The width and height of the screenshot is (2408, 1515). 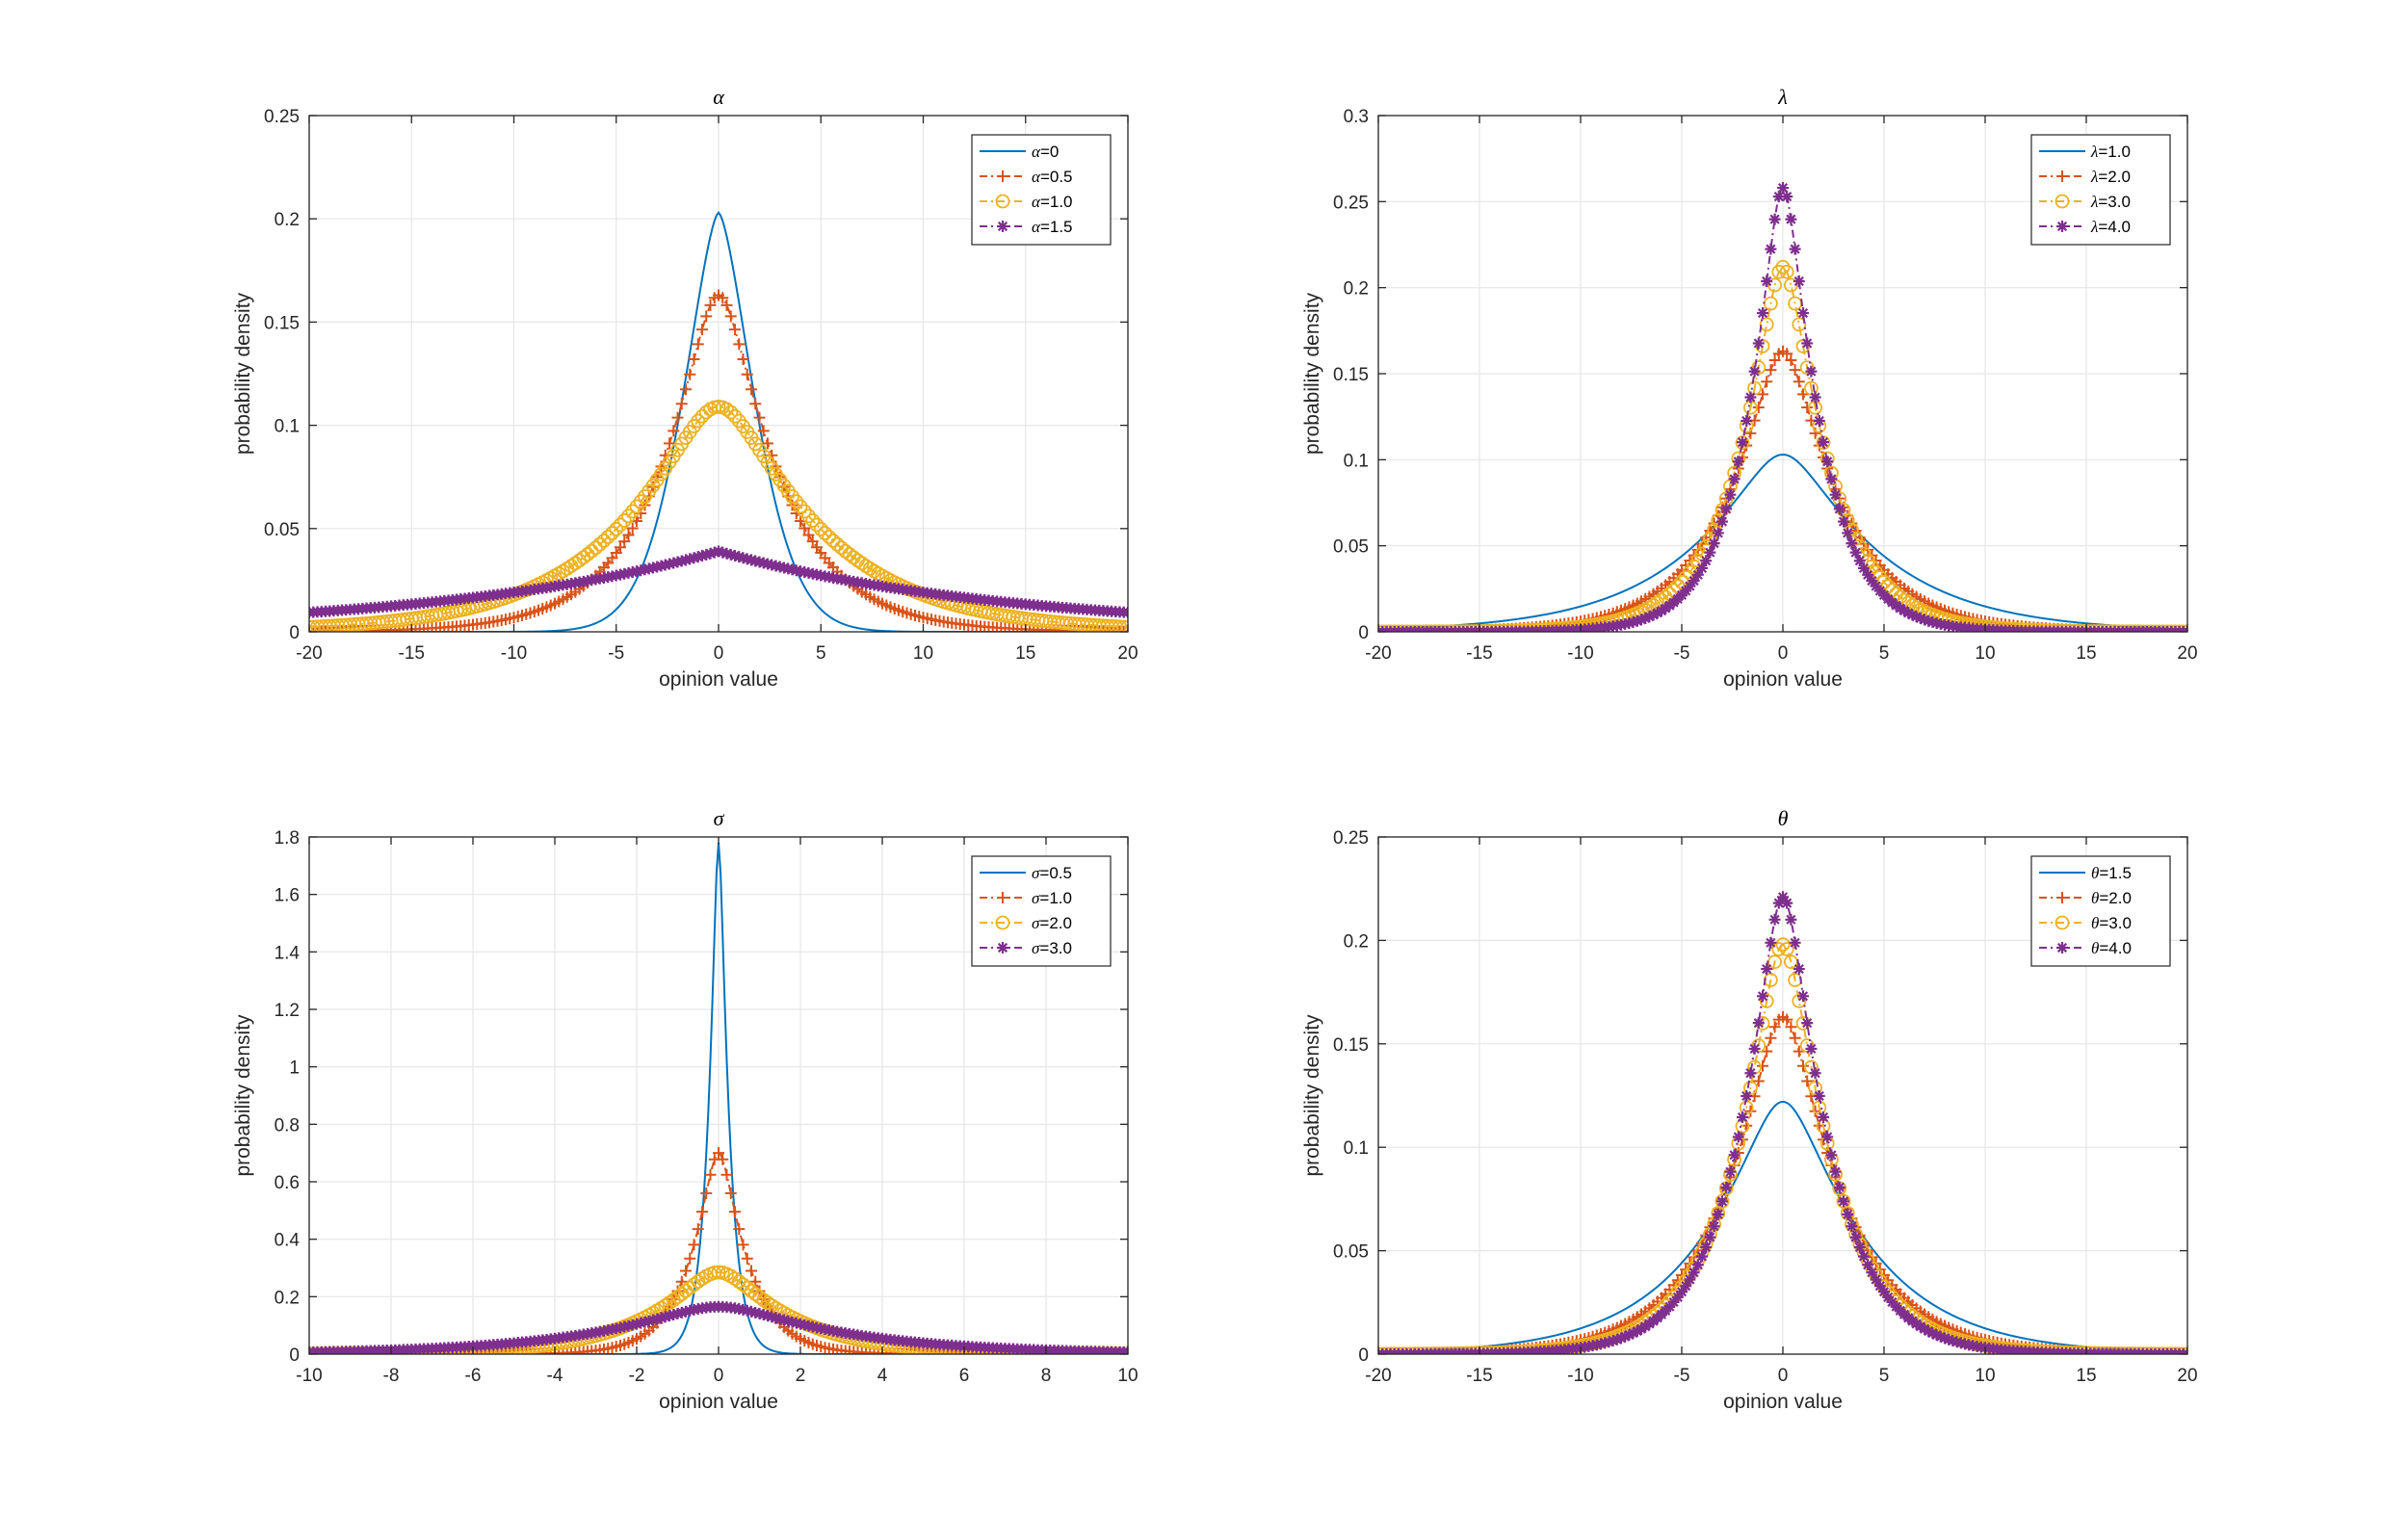 What do you see at coordinates (719, 654) in the screenshot?
I see `x-tick-label: 0` at bounding box center [719, 654].